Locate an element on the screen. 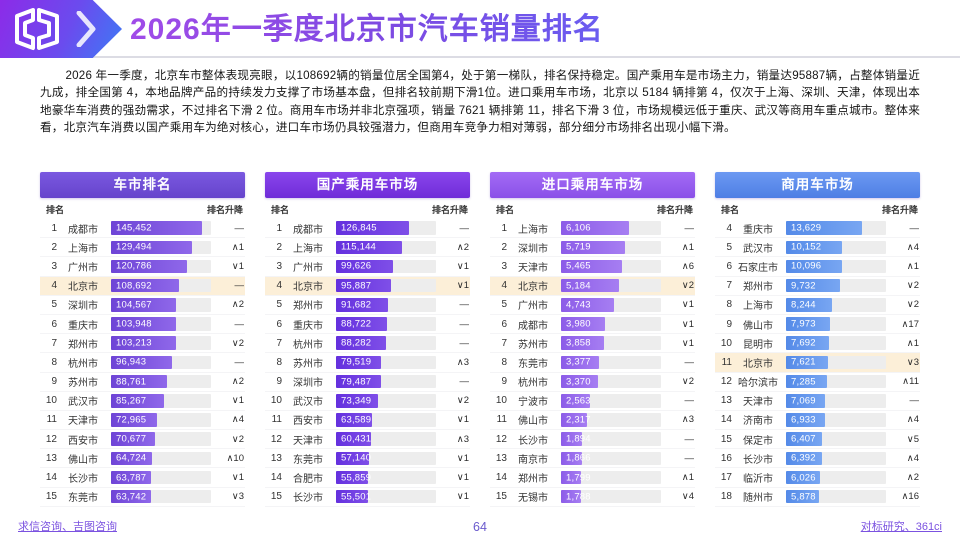 This screenshot has height=540, width=960. sales-bar-track: 104,567 is located at coordinates (161, 305).